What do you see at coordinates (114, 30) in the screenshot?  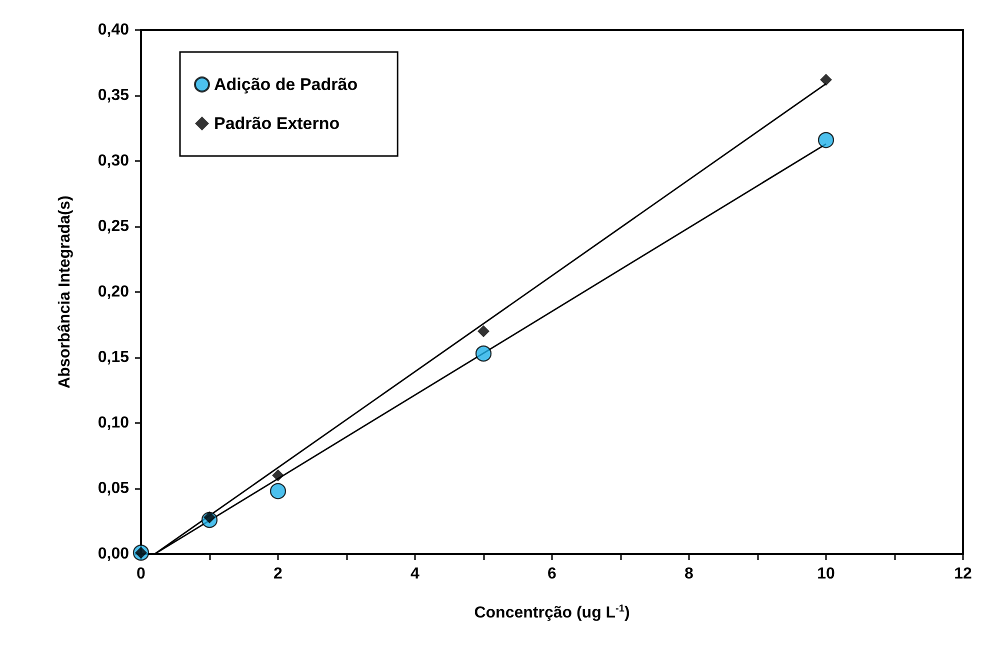 I see `y-tick-label: 0,40` at bounding box center [114, 30].